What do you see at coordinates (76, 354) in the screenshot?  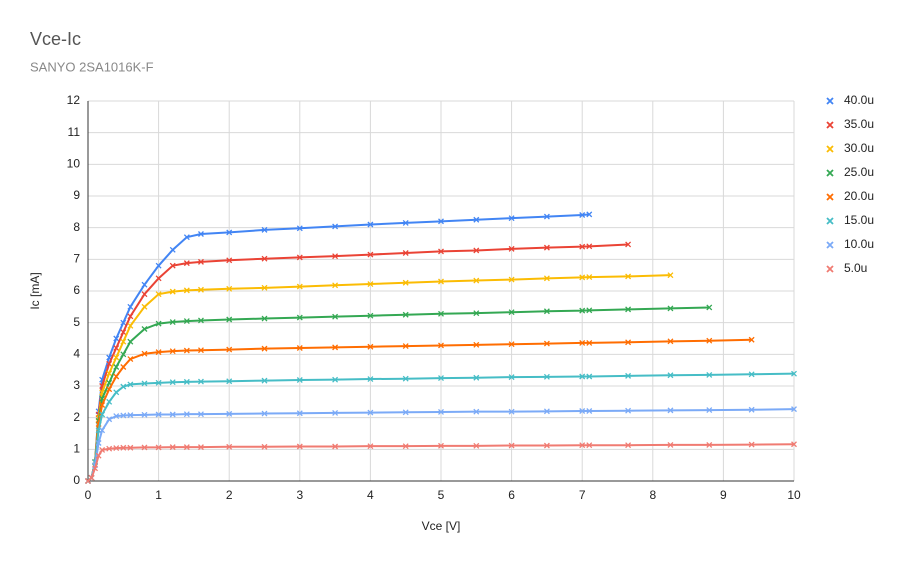 I see `y-tick-label: 4` at bounding box center [76, 354].